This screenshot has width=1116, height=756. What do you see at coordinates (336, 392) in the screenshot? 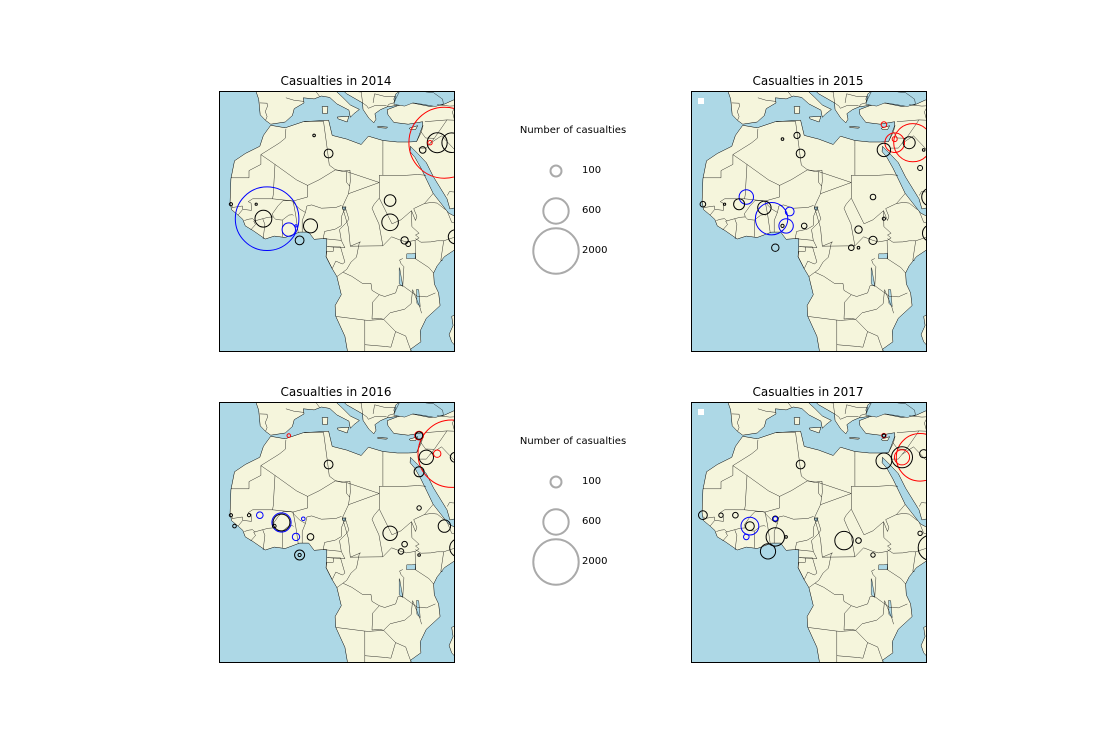
I see `panel-title-2016: Casualties in 2016` at bounding box center [336, 392].